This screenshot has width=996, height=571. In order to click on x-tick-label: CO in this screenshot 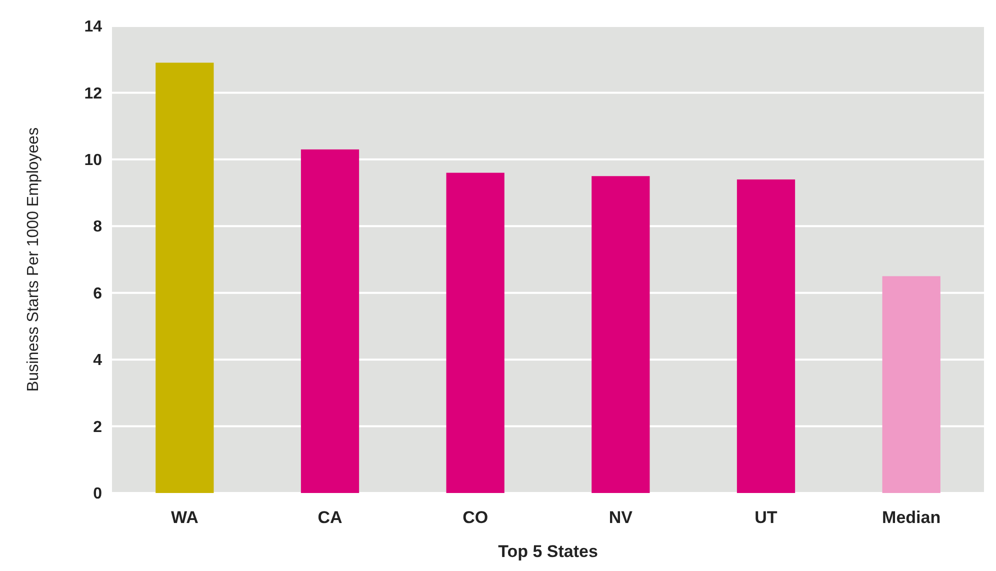, I will do `click(475, 517)`.